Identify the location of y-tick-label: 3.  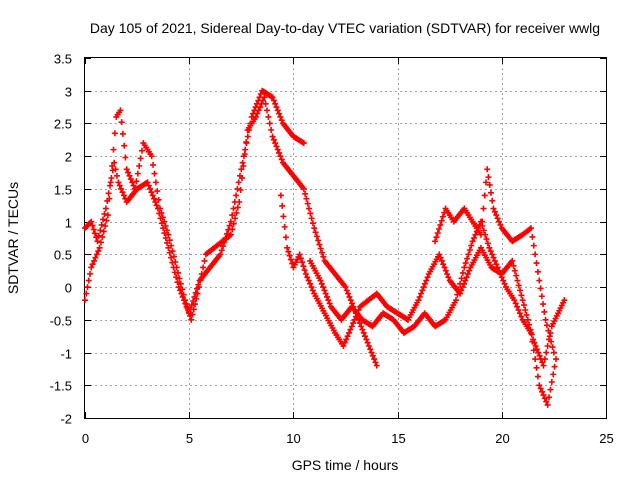
(68, 92).